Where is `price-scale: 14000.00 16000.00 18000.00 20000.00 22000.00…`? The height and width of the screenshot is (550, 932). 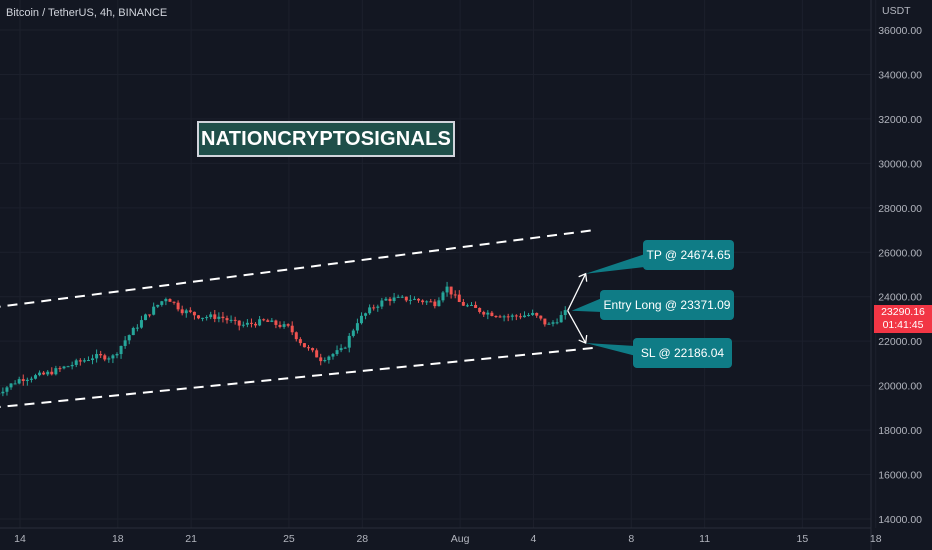 price-scale: 14000.00 16000.00 18000.00 20000.00 22000.00… is located at coordinates (900, 275).